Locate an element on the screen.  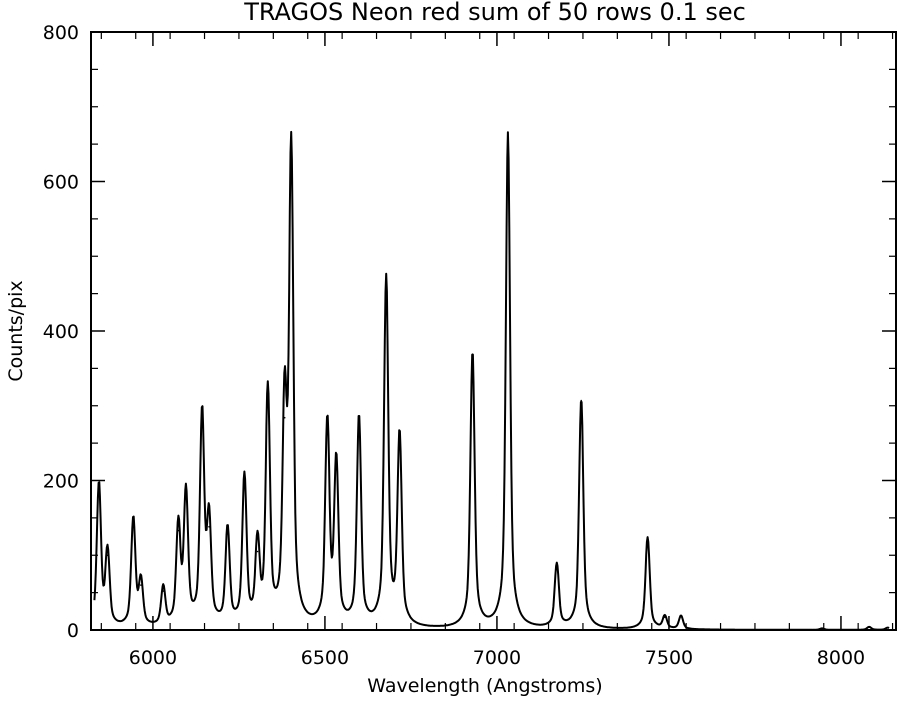
chart-title: TRAGOS Neon red sum of 50 rows 0.1 sec is located at coordinates (494, 13).